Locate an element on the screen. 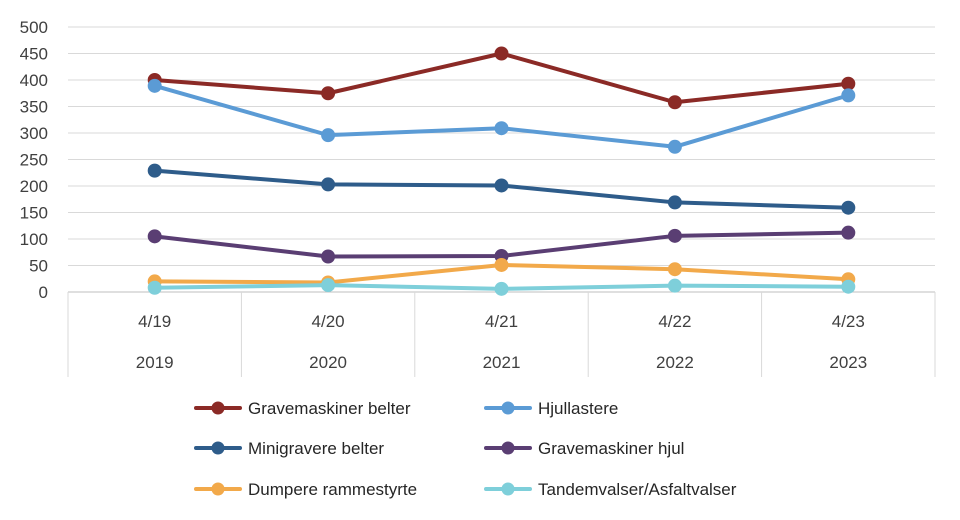 This screenshot has height=520, width=960. legend-label: Gravemaskiner hjul is located at coordinates (611, 448).